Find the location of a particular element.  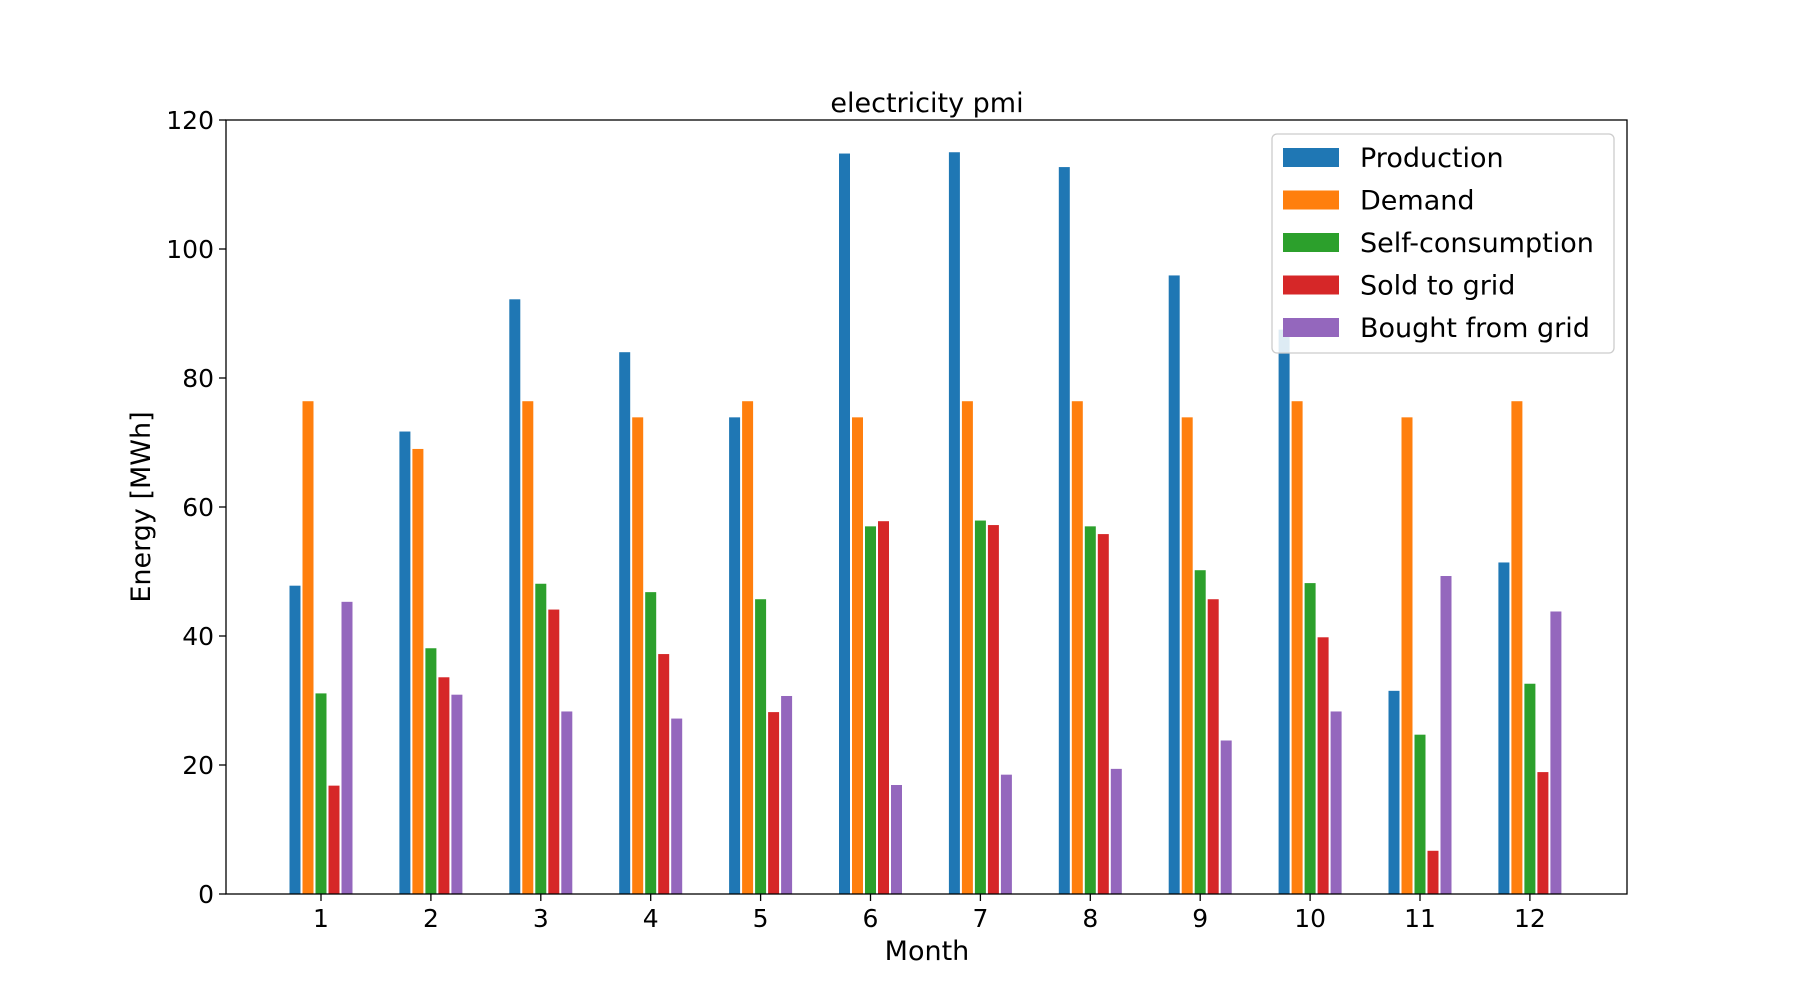

legend-box is located at coordinates (1443, 243).